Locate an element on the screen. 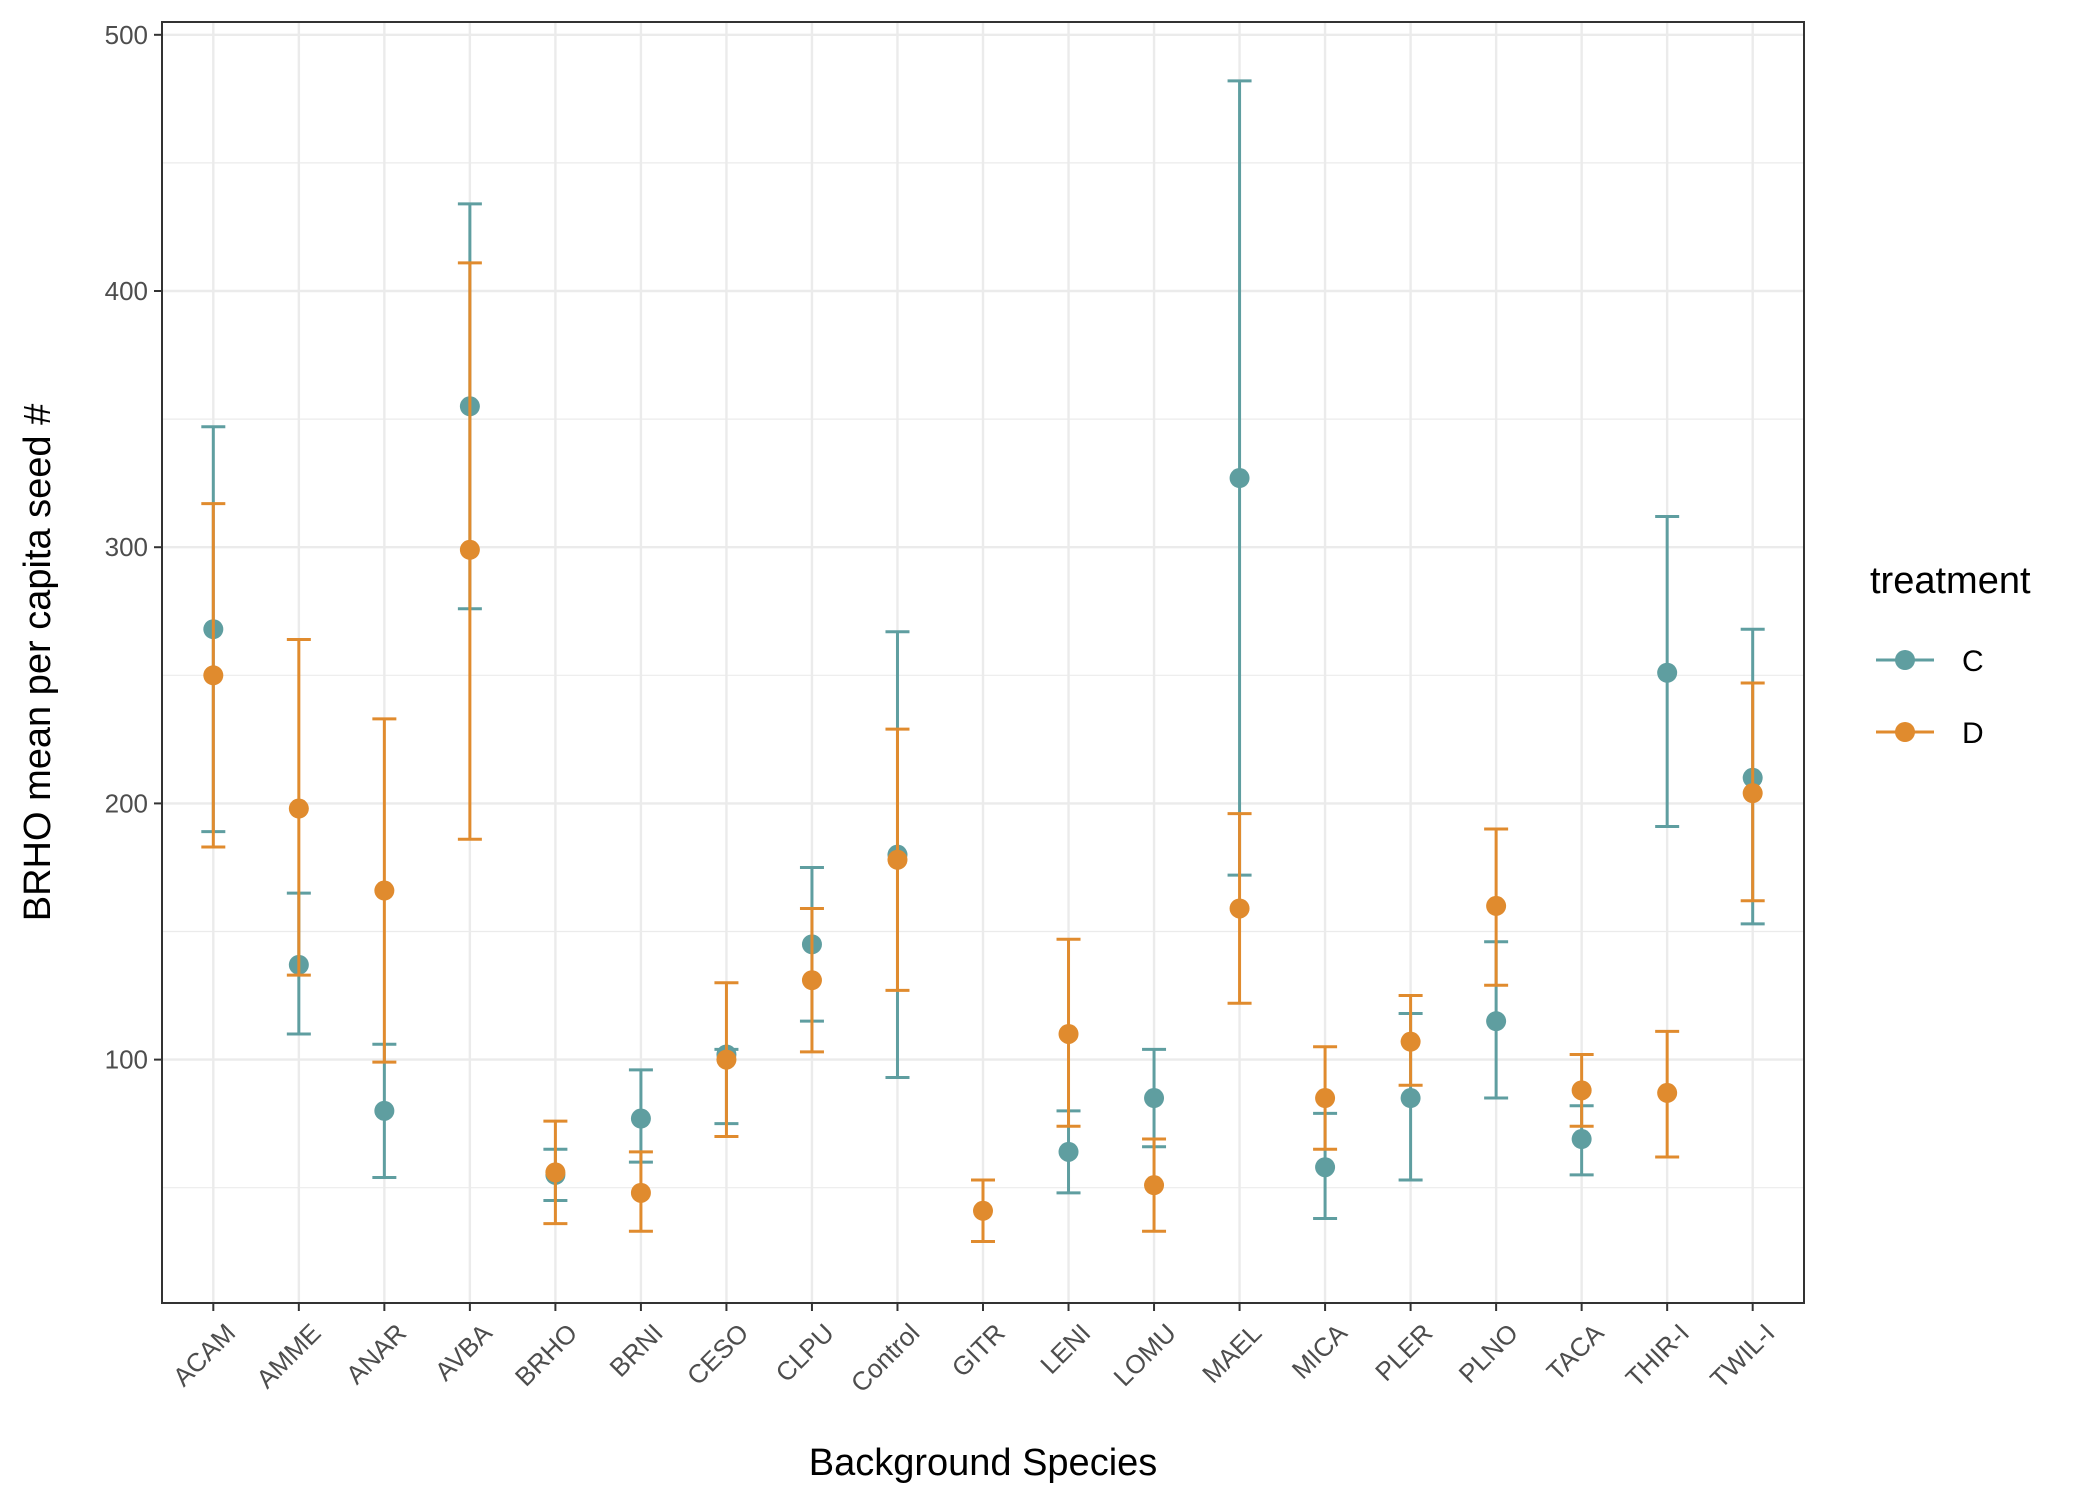 The image size is (2100, 1500). legend-label: D is located at coordinates (1973, 733).